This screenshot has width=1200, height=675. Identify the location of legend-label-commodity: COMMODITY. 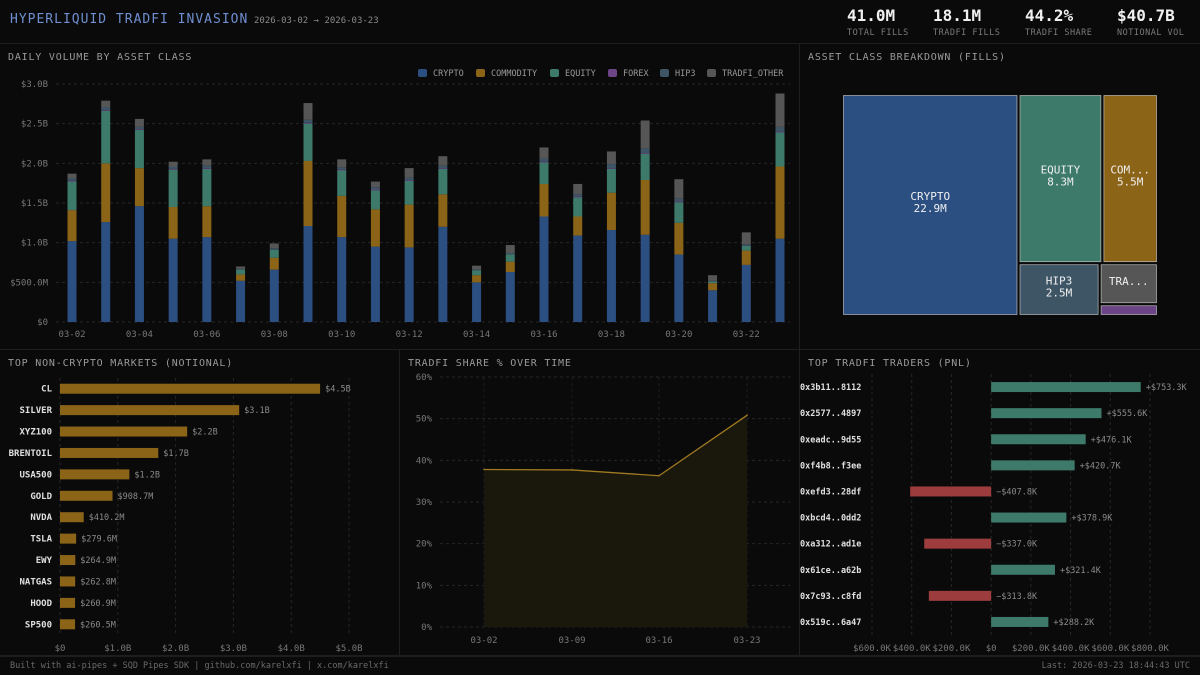
(514, 74).